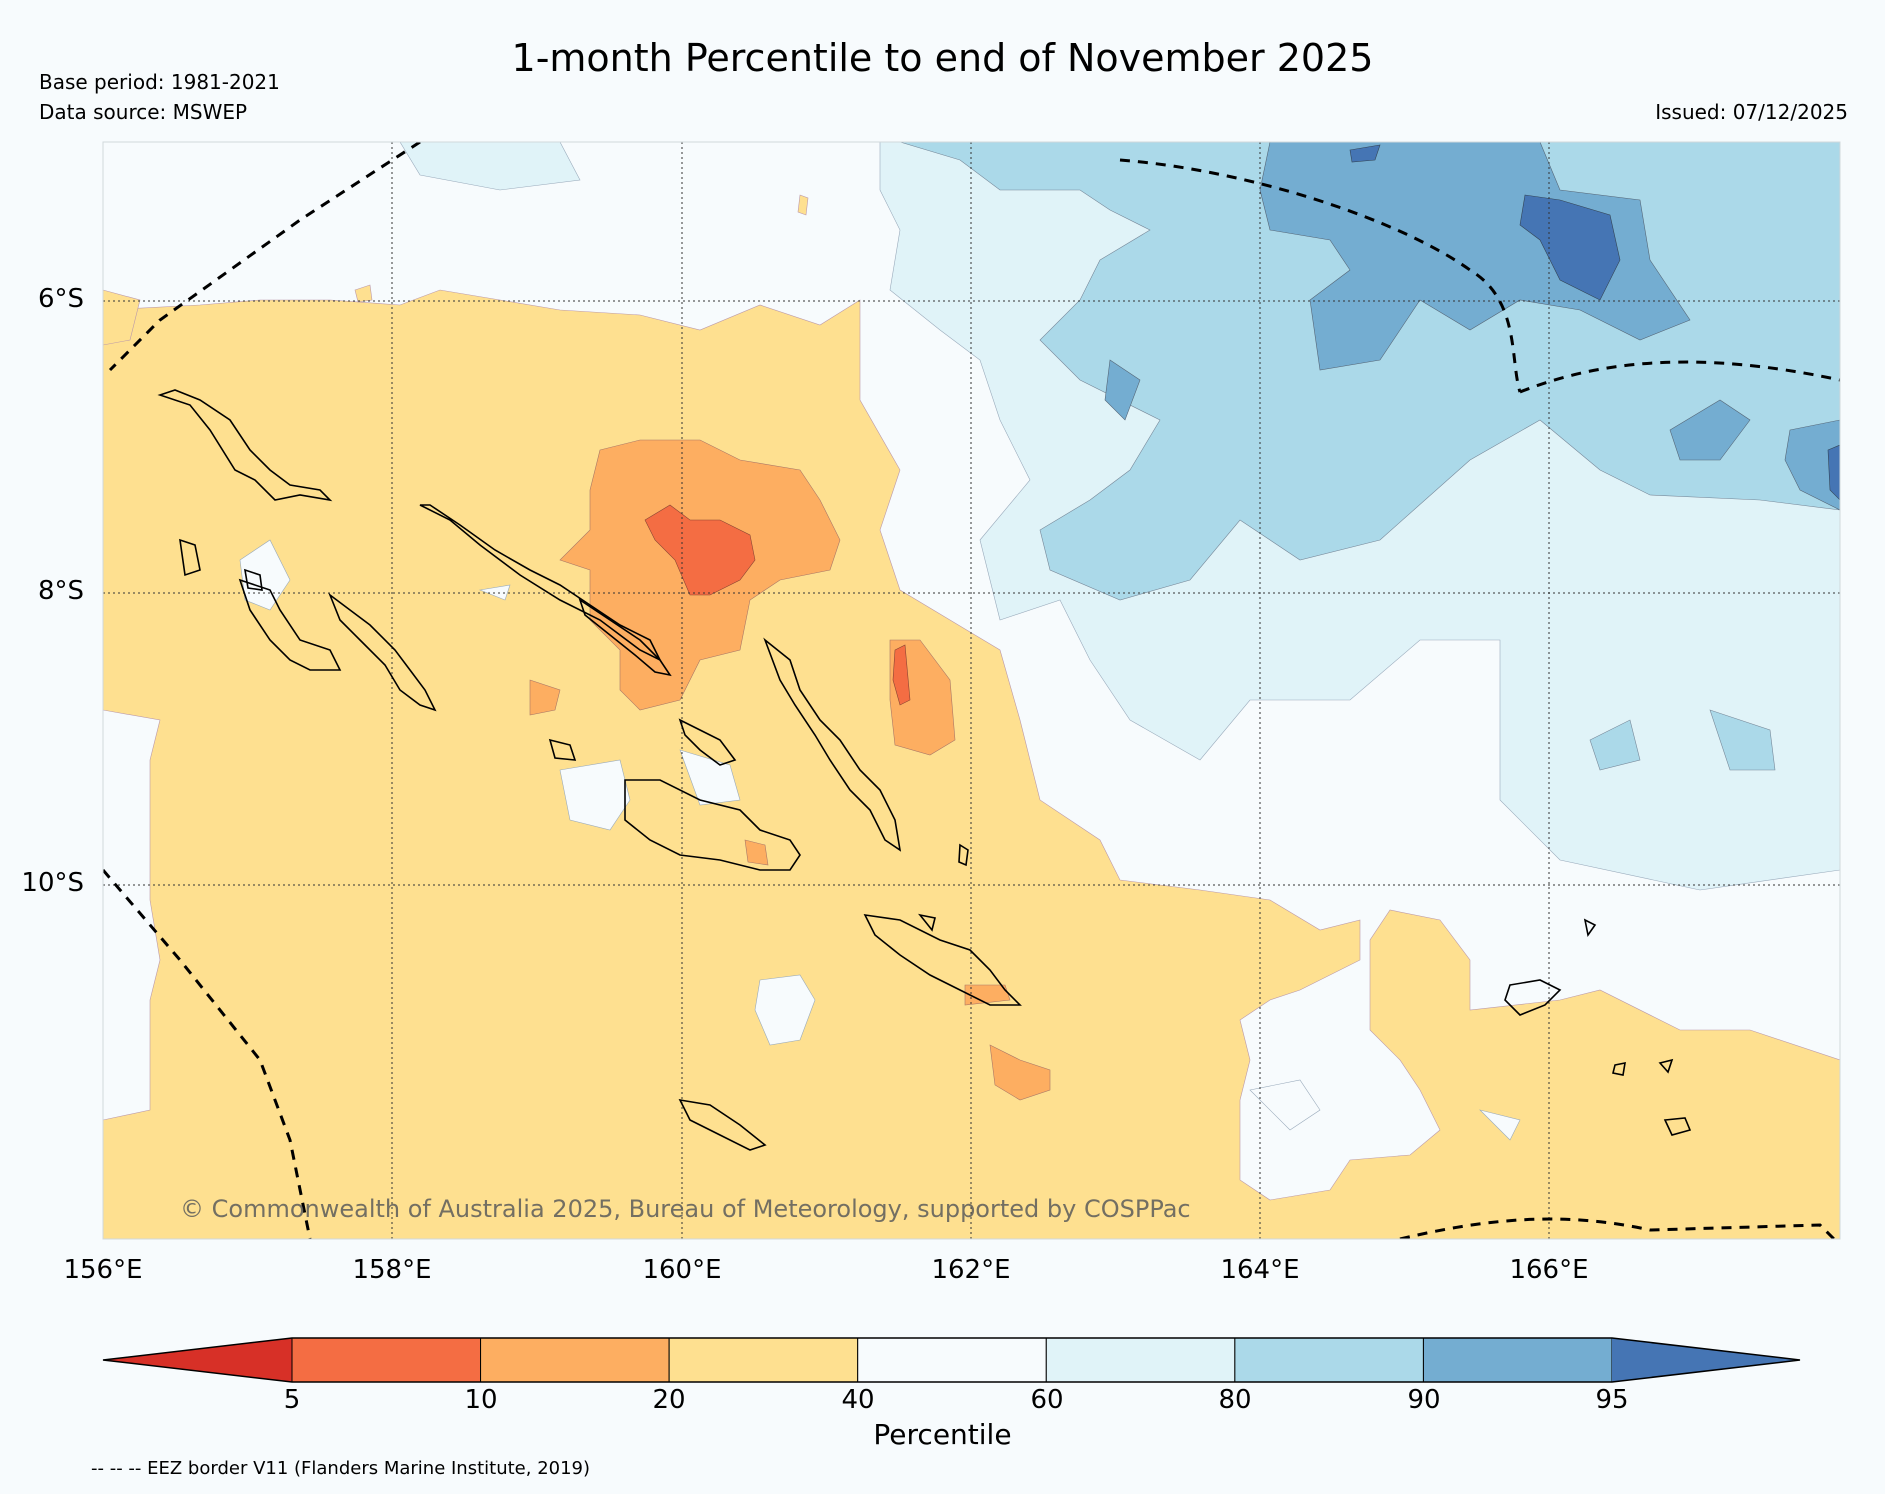  I want to click on island-choiseul, so click(540, 583).